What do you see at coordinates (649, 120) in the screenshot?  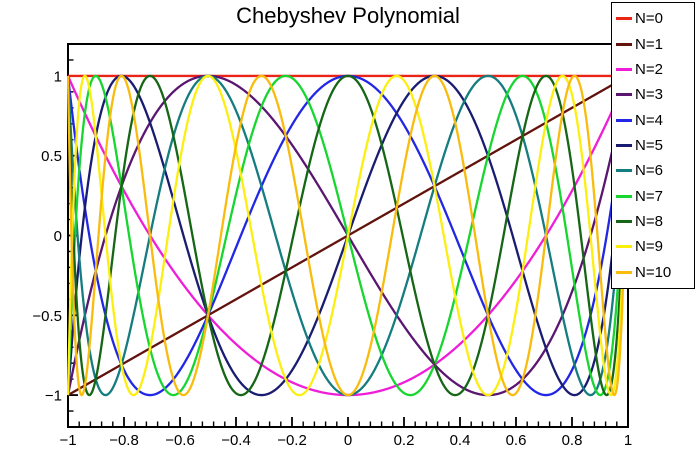 I see `legend-item-label: N=4` at bounding box center [649, 120].